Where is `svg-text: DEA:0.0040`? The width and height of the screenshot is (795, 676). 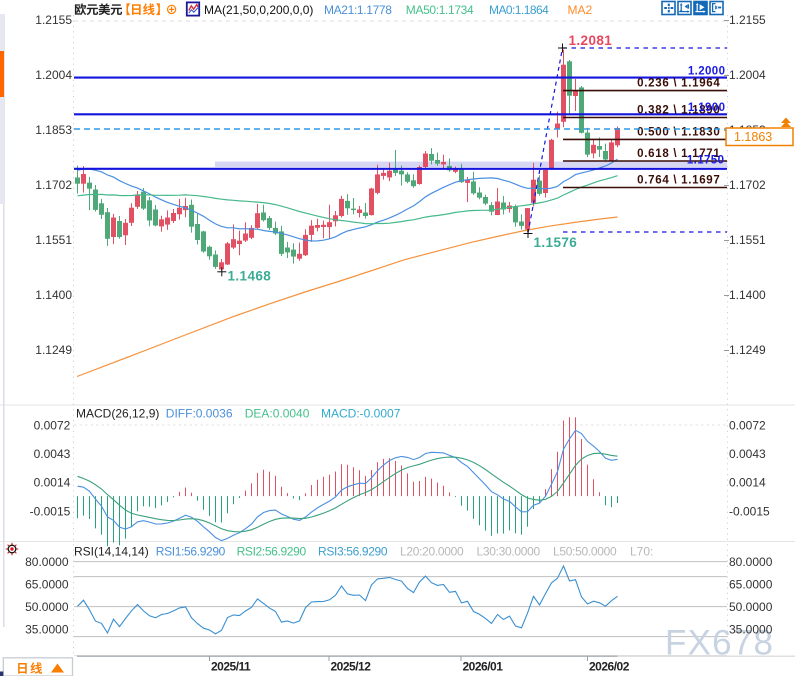 svg-text: DEA:0.0040 is located at coordinates (277, 414).